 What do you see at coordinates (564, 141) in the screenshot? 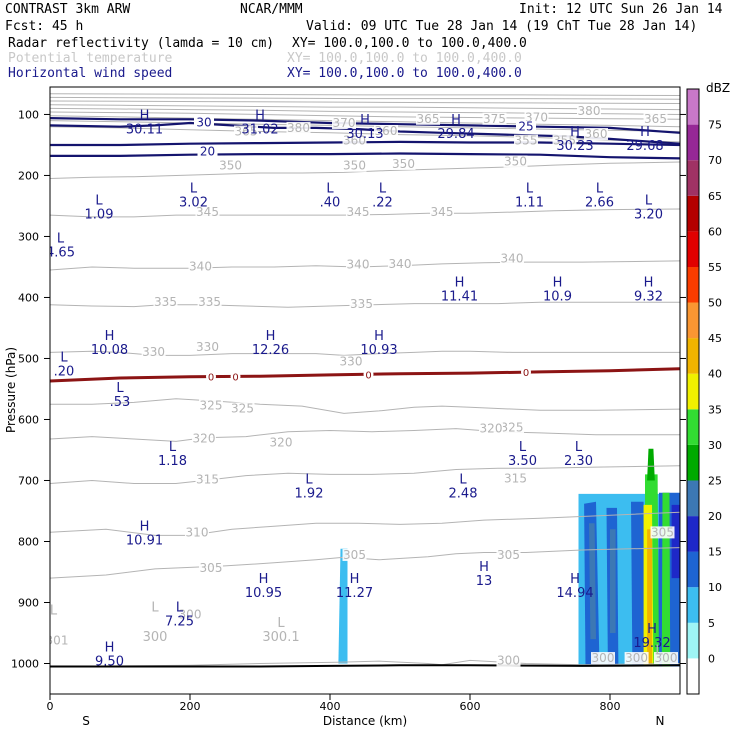
I see `theta-contour-label: 355` at bounding box center [564, 141].